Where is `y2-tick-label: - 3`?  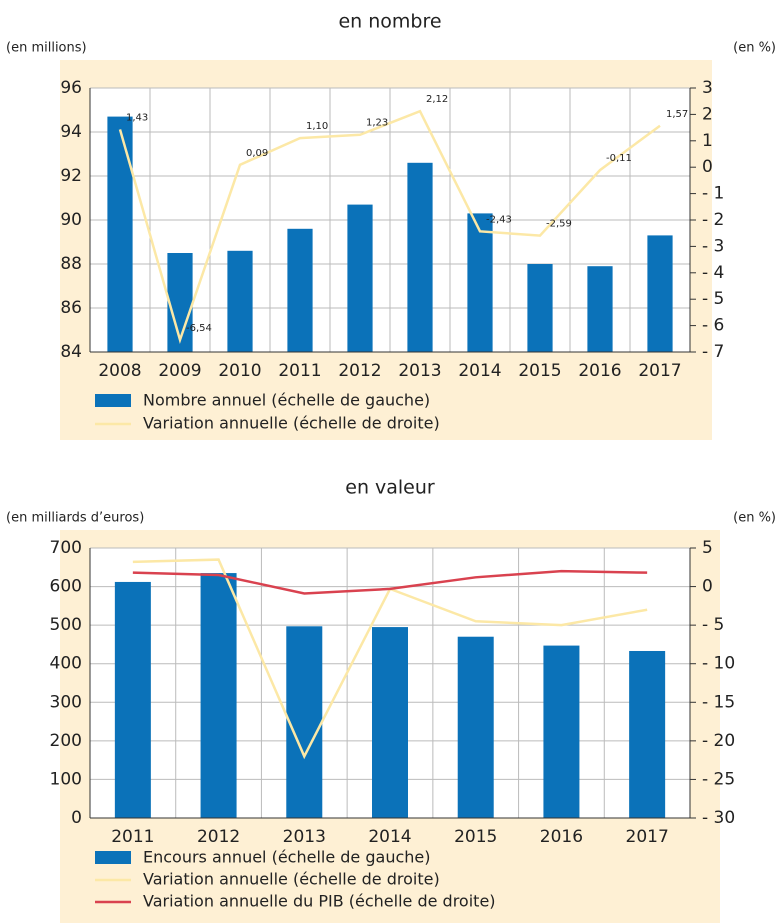
y2-tick-label: - 3 is located at coordinates (713, 246).